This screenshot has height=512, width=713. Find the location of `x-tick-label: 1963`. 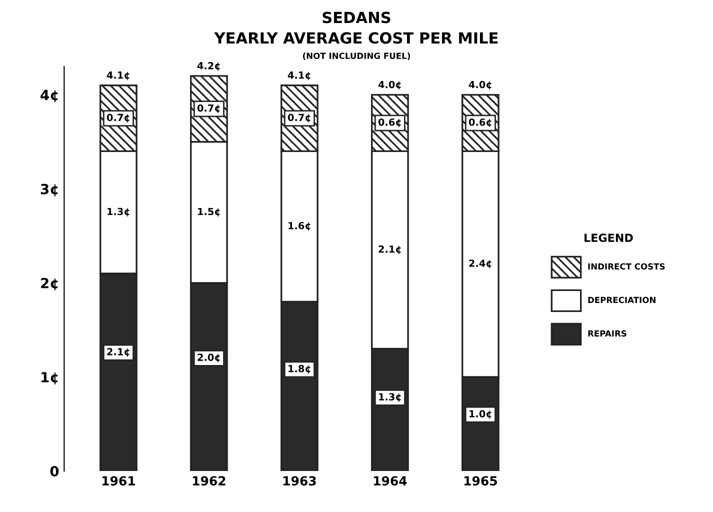

x-tick-label: 1963 is located at coordinates (299, 481).